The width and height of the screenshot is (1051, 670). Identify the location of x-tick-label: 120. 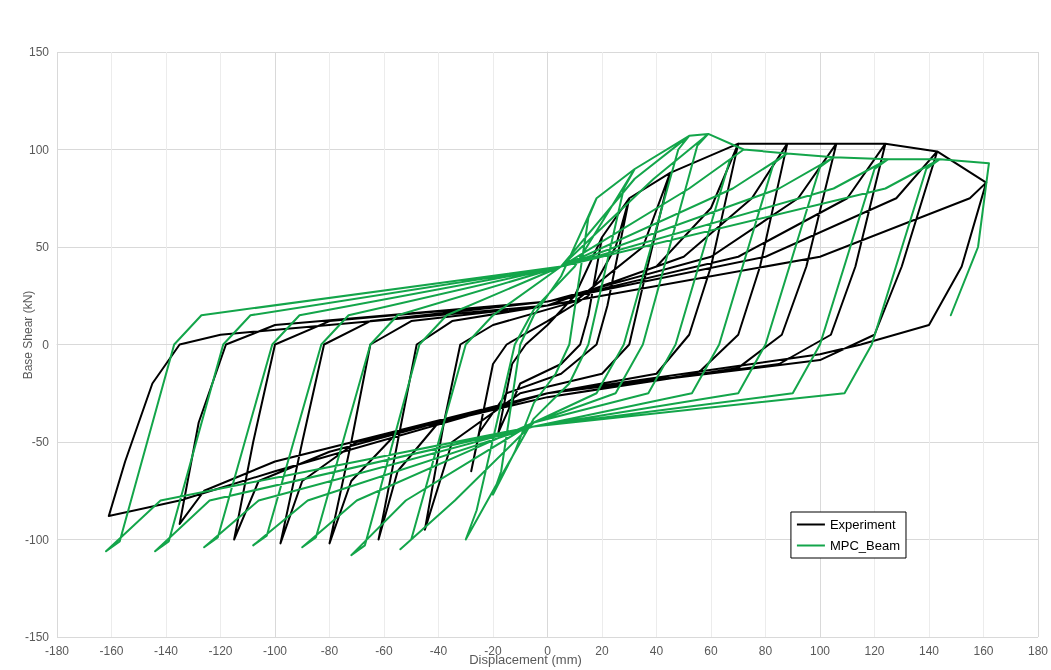
(874, 651).